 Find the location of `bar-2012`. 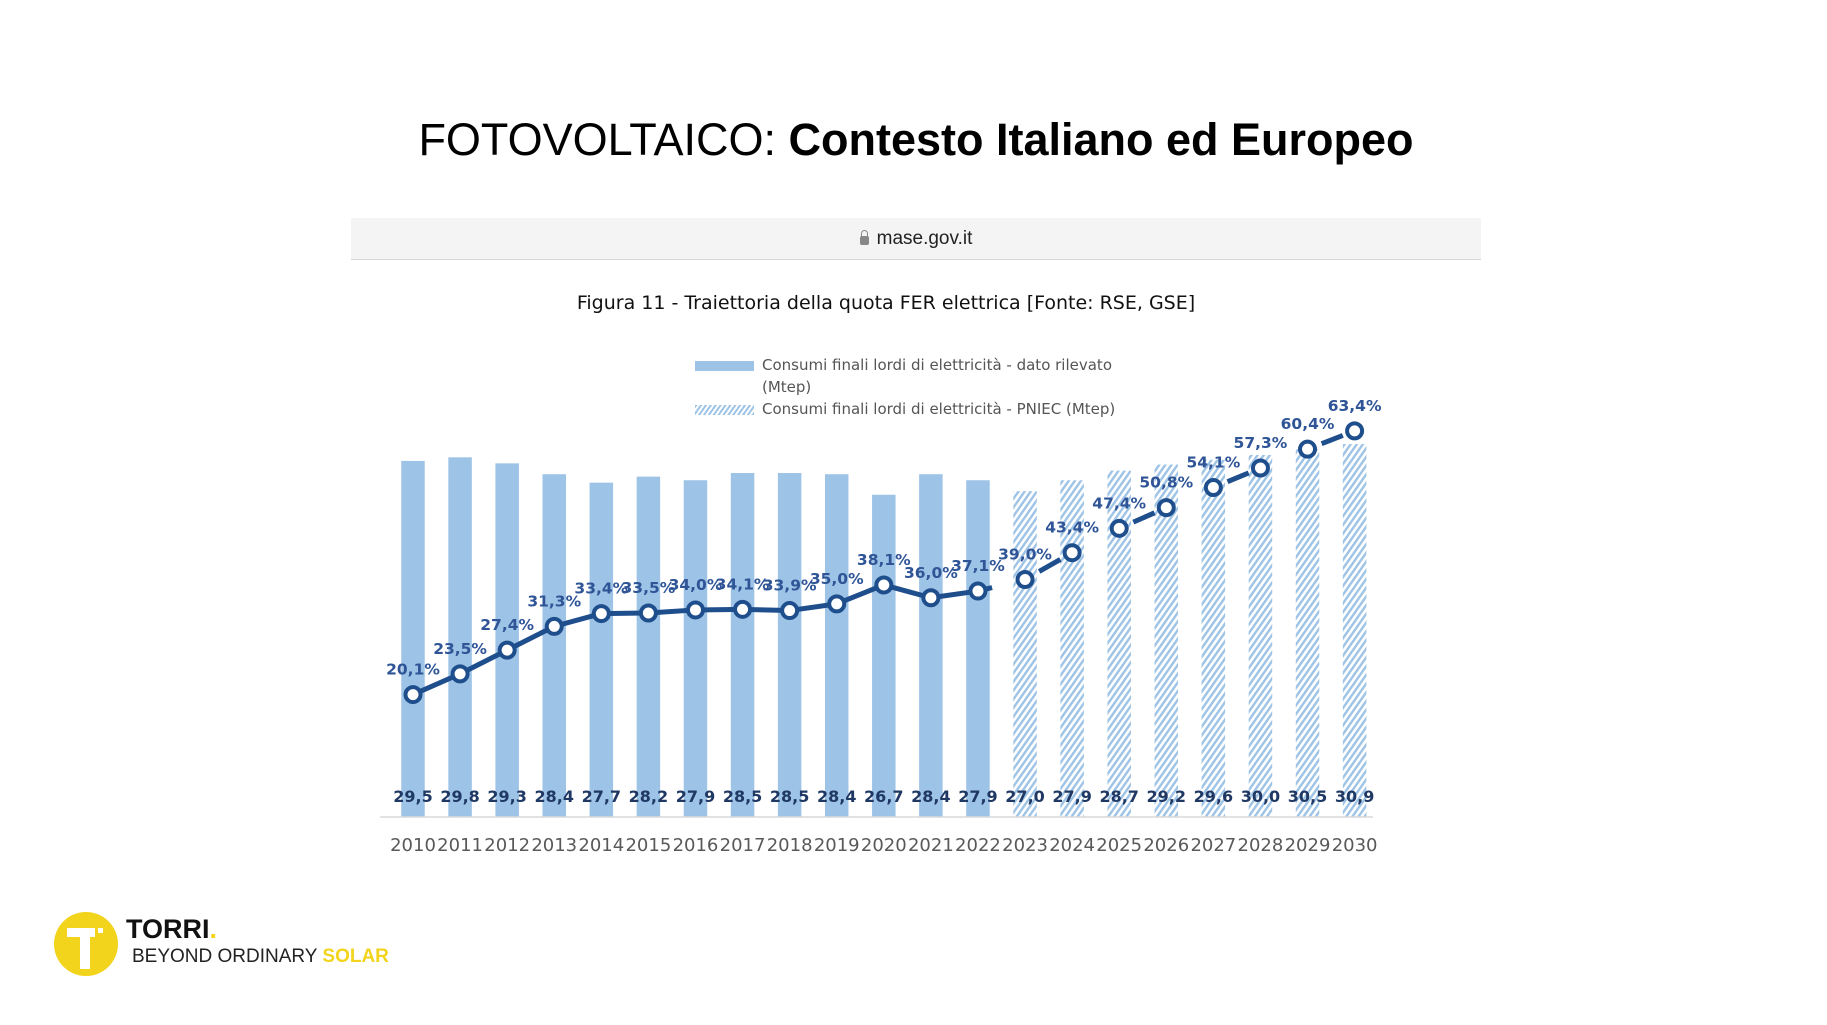

bar-2012 is located at coordinates (507, 640).